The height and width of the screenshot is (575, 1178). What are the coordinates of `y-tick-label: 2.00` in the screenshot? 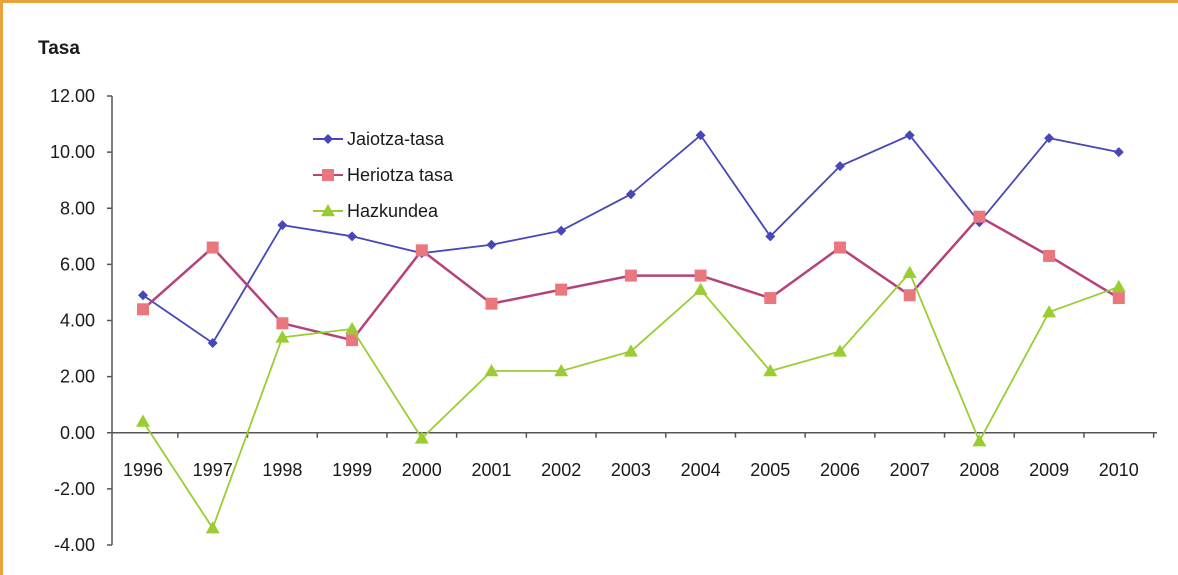 It's located at (77, 377).